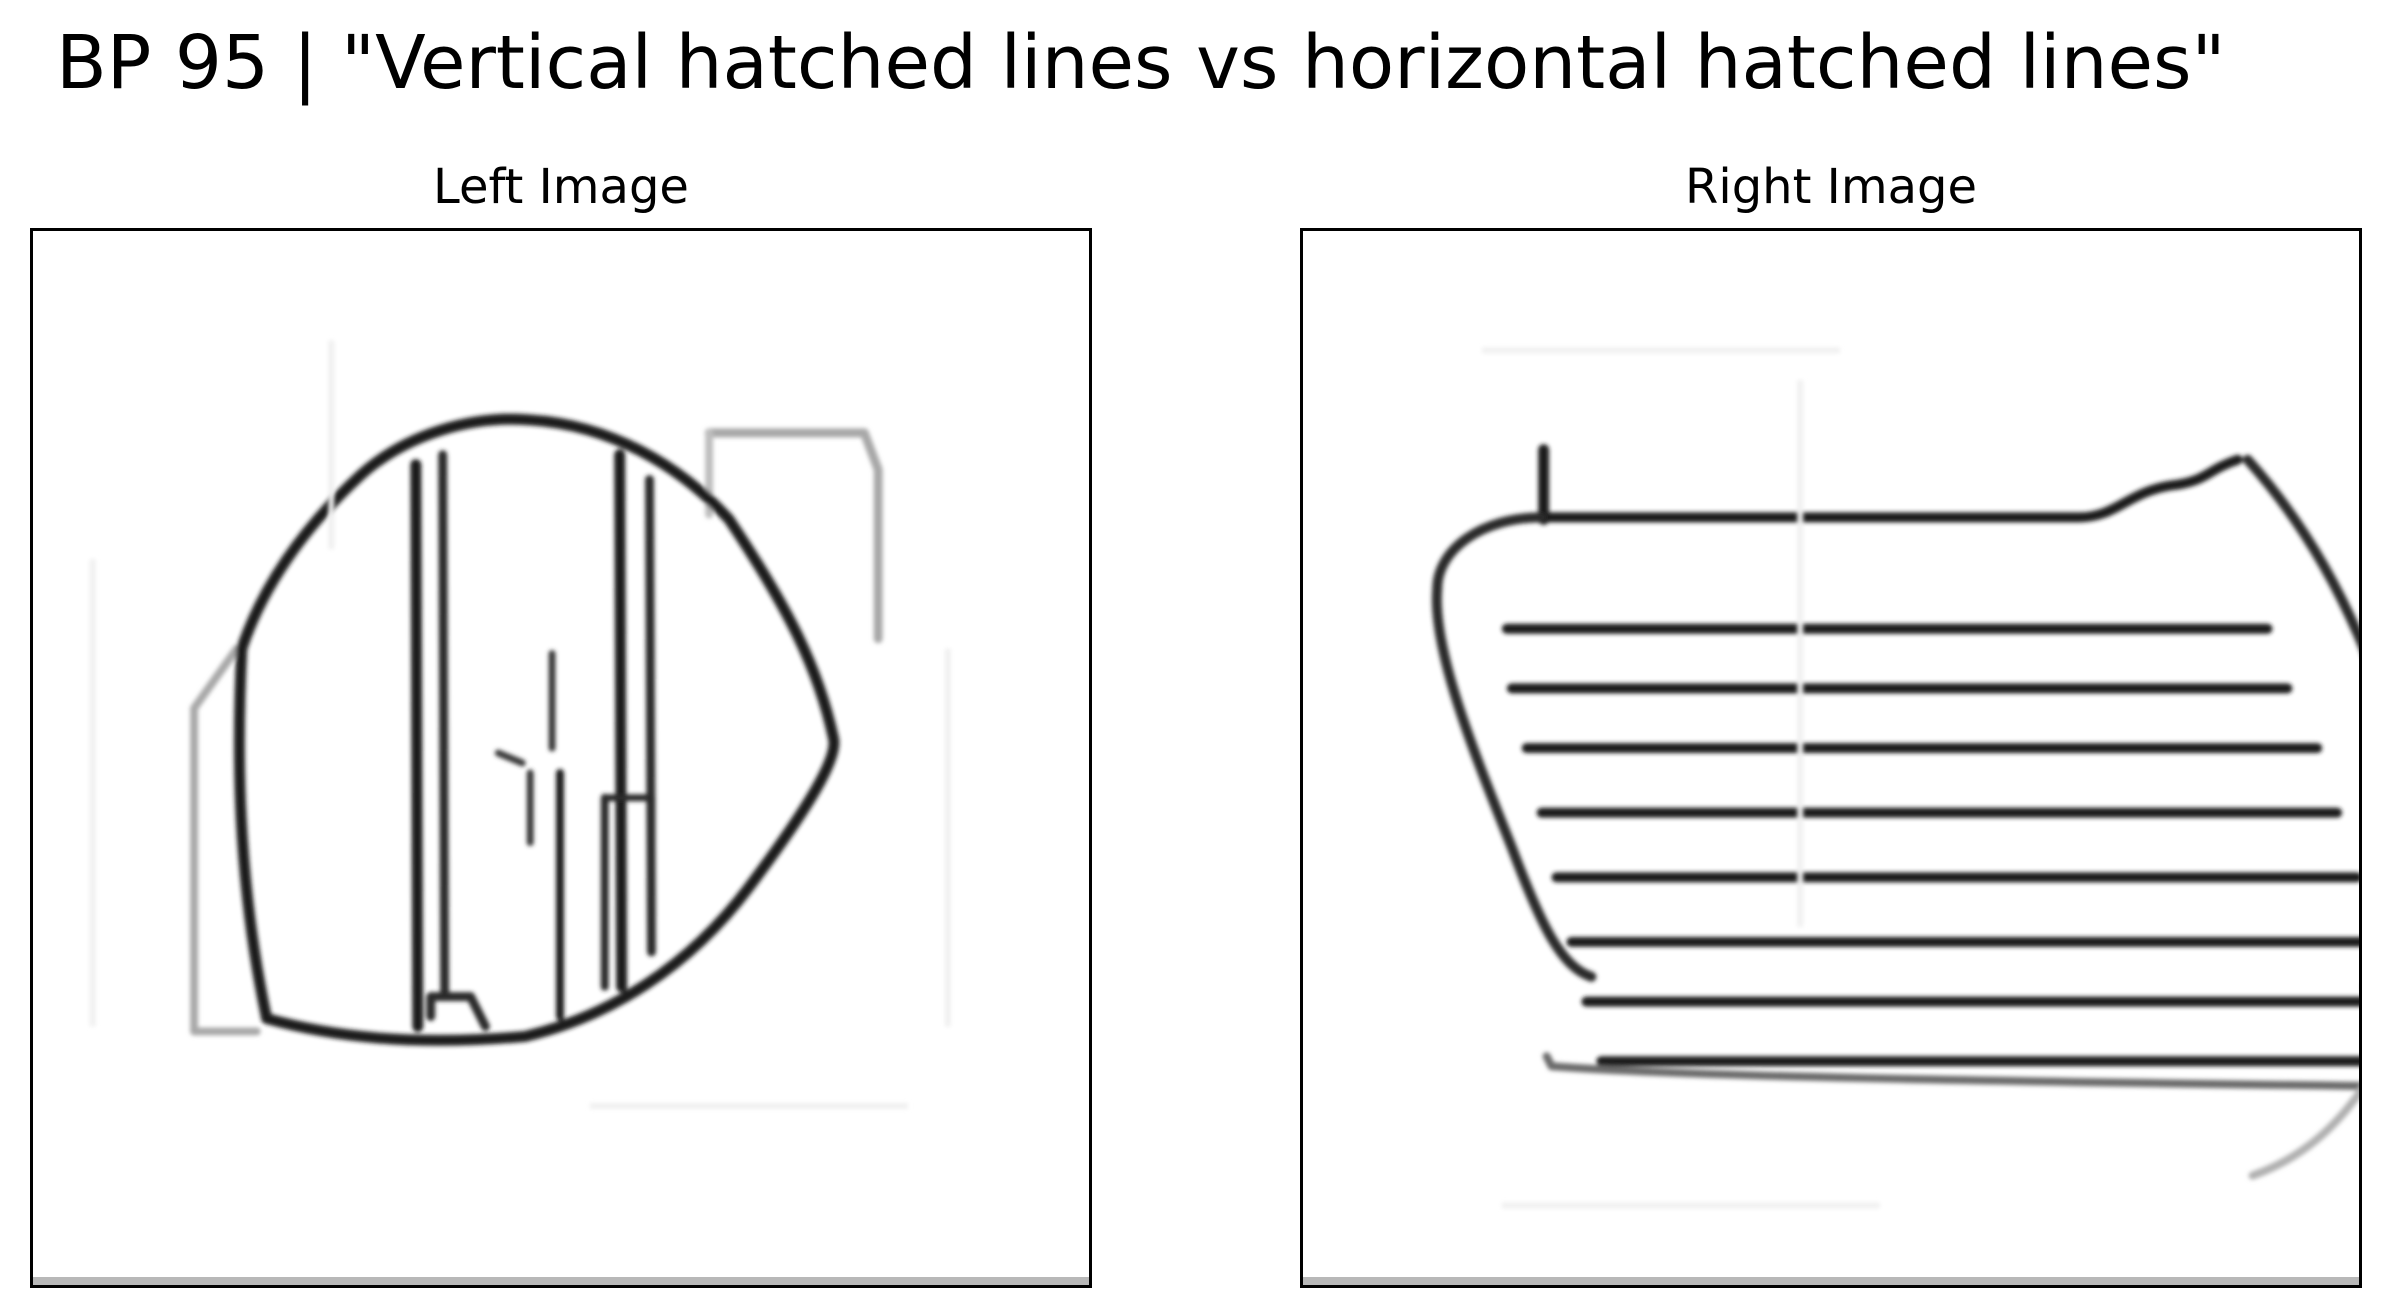 Image resolution: width=2384 pixels, height=1315 pixels. What do you see at coordinates (561, 1281) in the screenshot?
I see `left-panel-bottom-edge` at bounding box center [561, 1281].